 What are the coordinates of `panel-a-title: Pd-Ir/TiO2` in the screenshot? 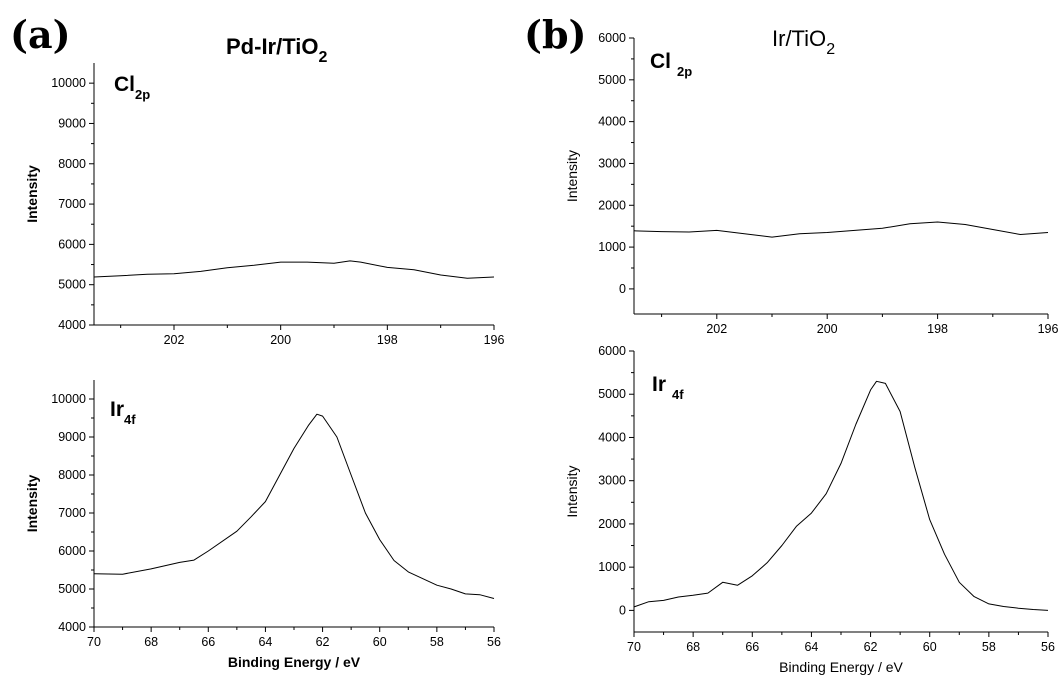 It's located at (277, 50).